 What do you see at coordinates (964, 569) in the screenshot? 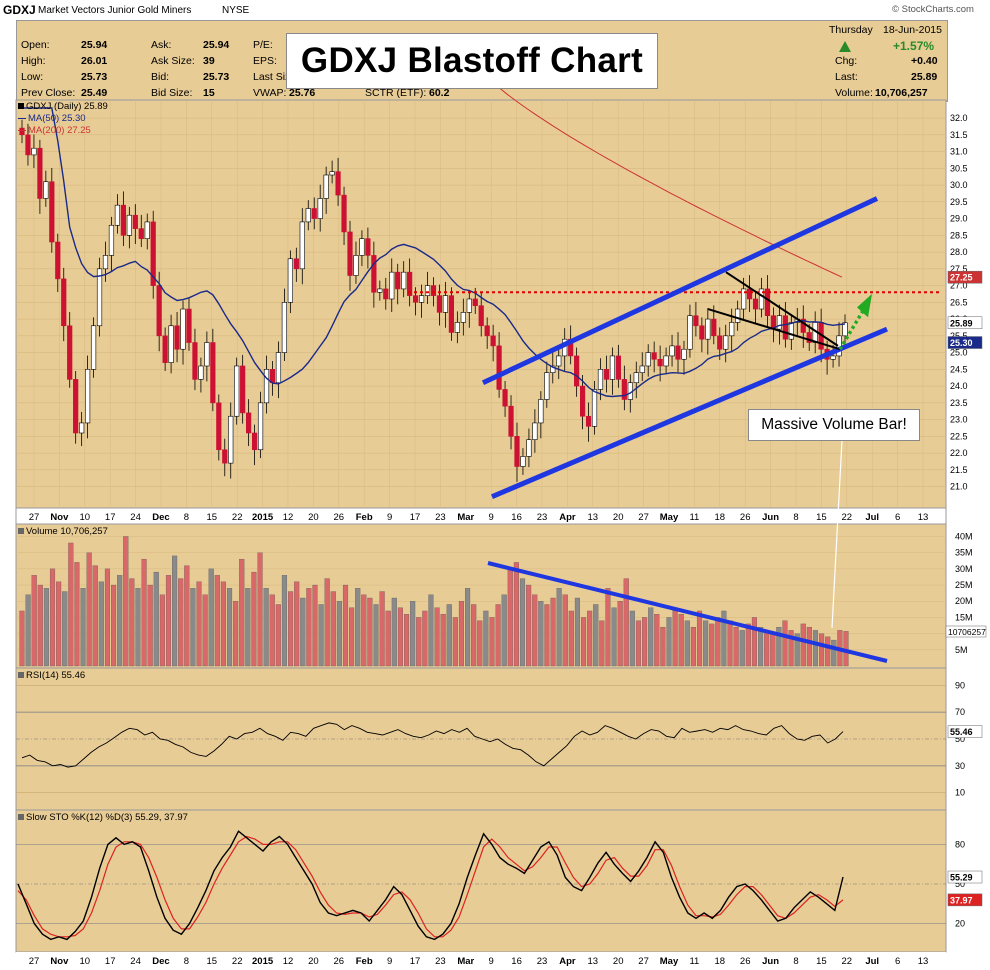
I see `volume-tick-label: 30M` at bounding box center [964, 569].